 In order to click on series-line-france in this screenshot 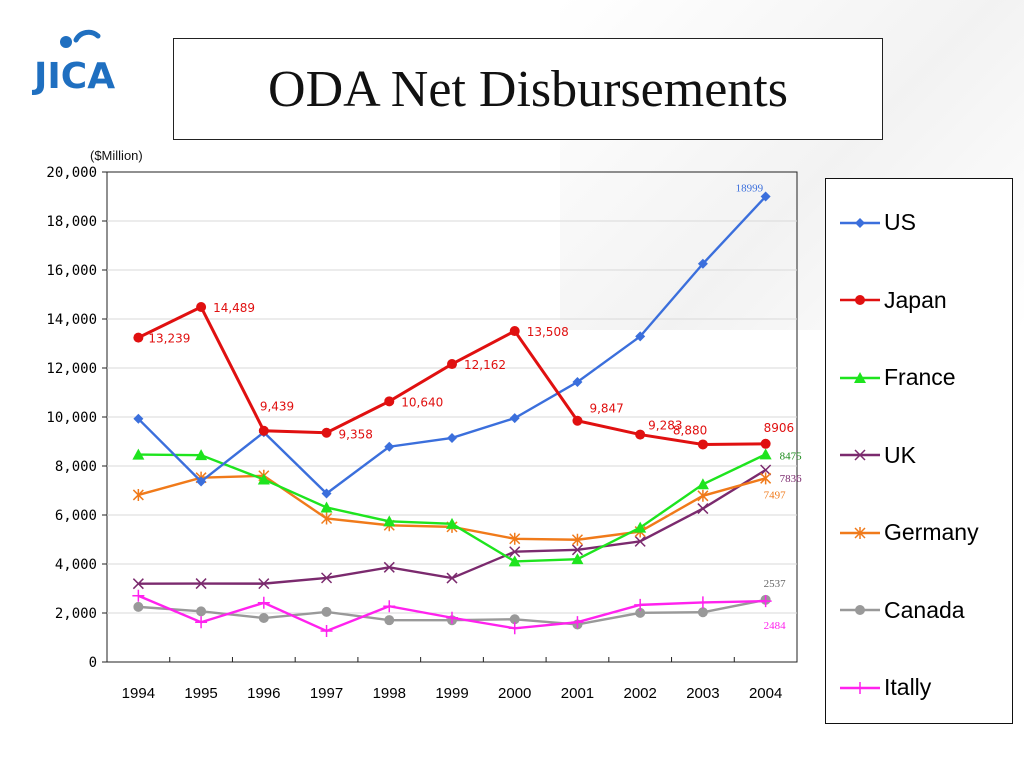, I will do `click(452, 508)`.